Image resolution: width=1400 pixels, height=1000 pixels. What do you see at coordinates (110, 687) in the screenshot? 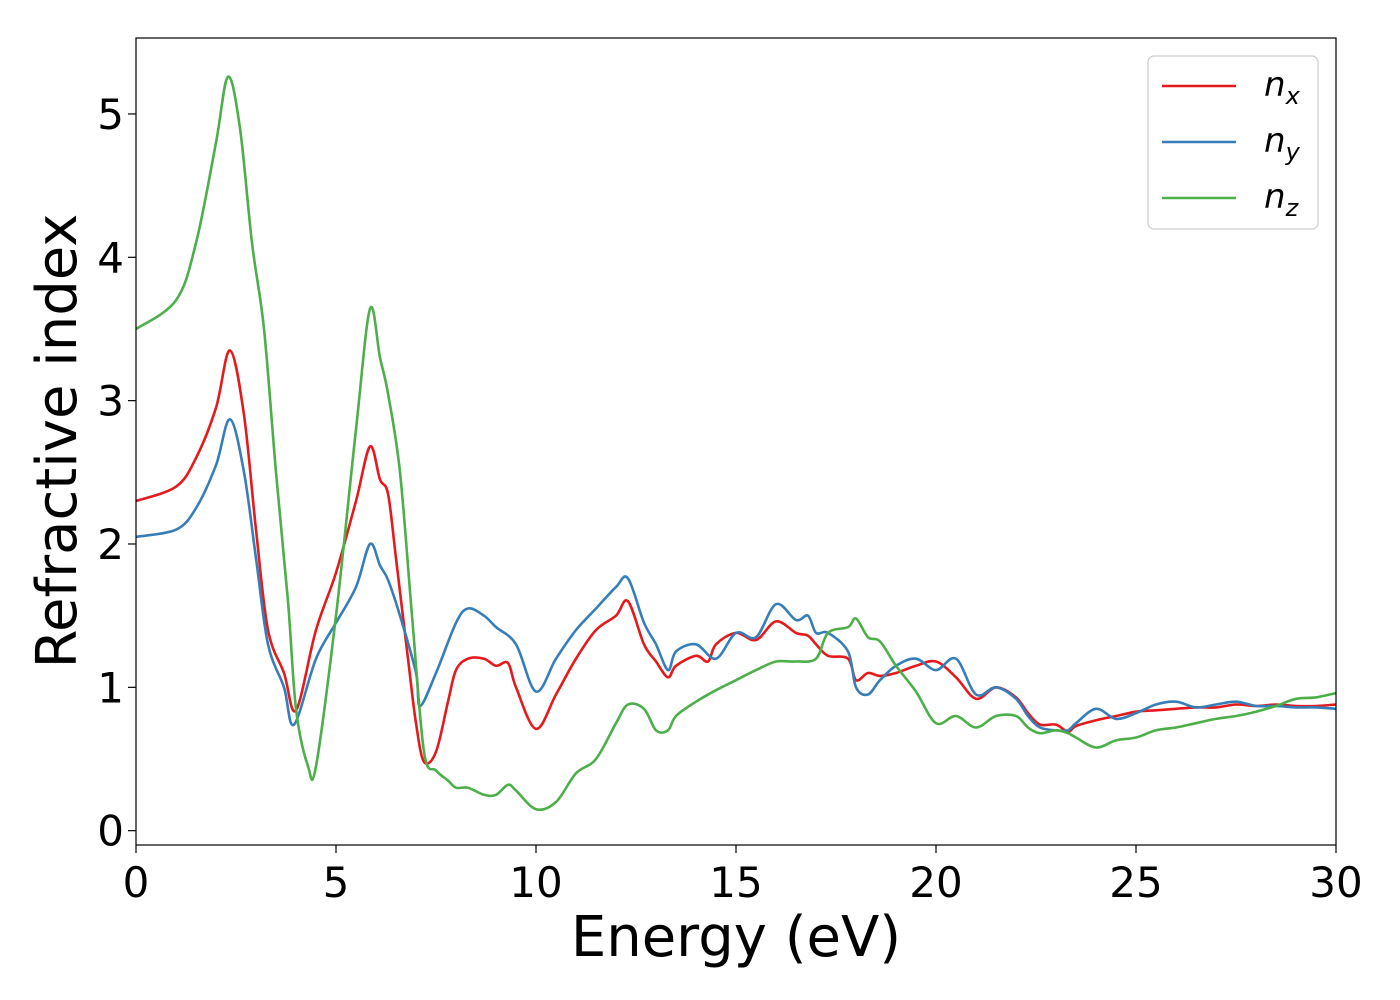
I see `y-tick-label: 1` at bounding box center [110, 687].